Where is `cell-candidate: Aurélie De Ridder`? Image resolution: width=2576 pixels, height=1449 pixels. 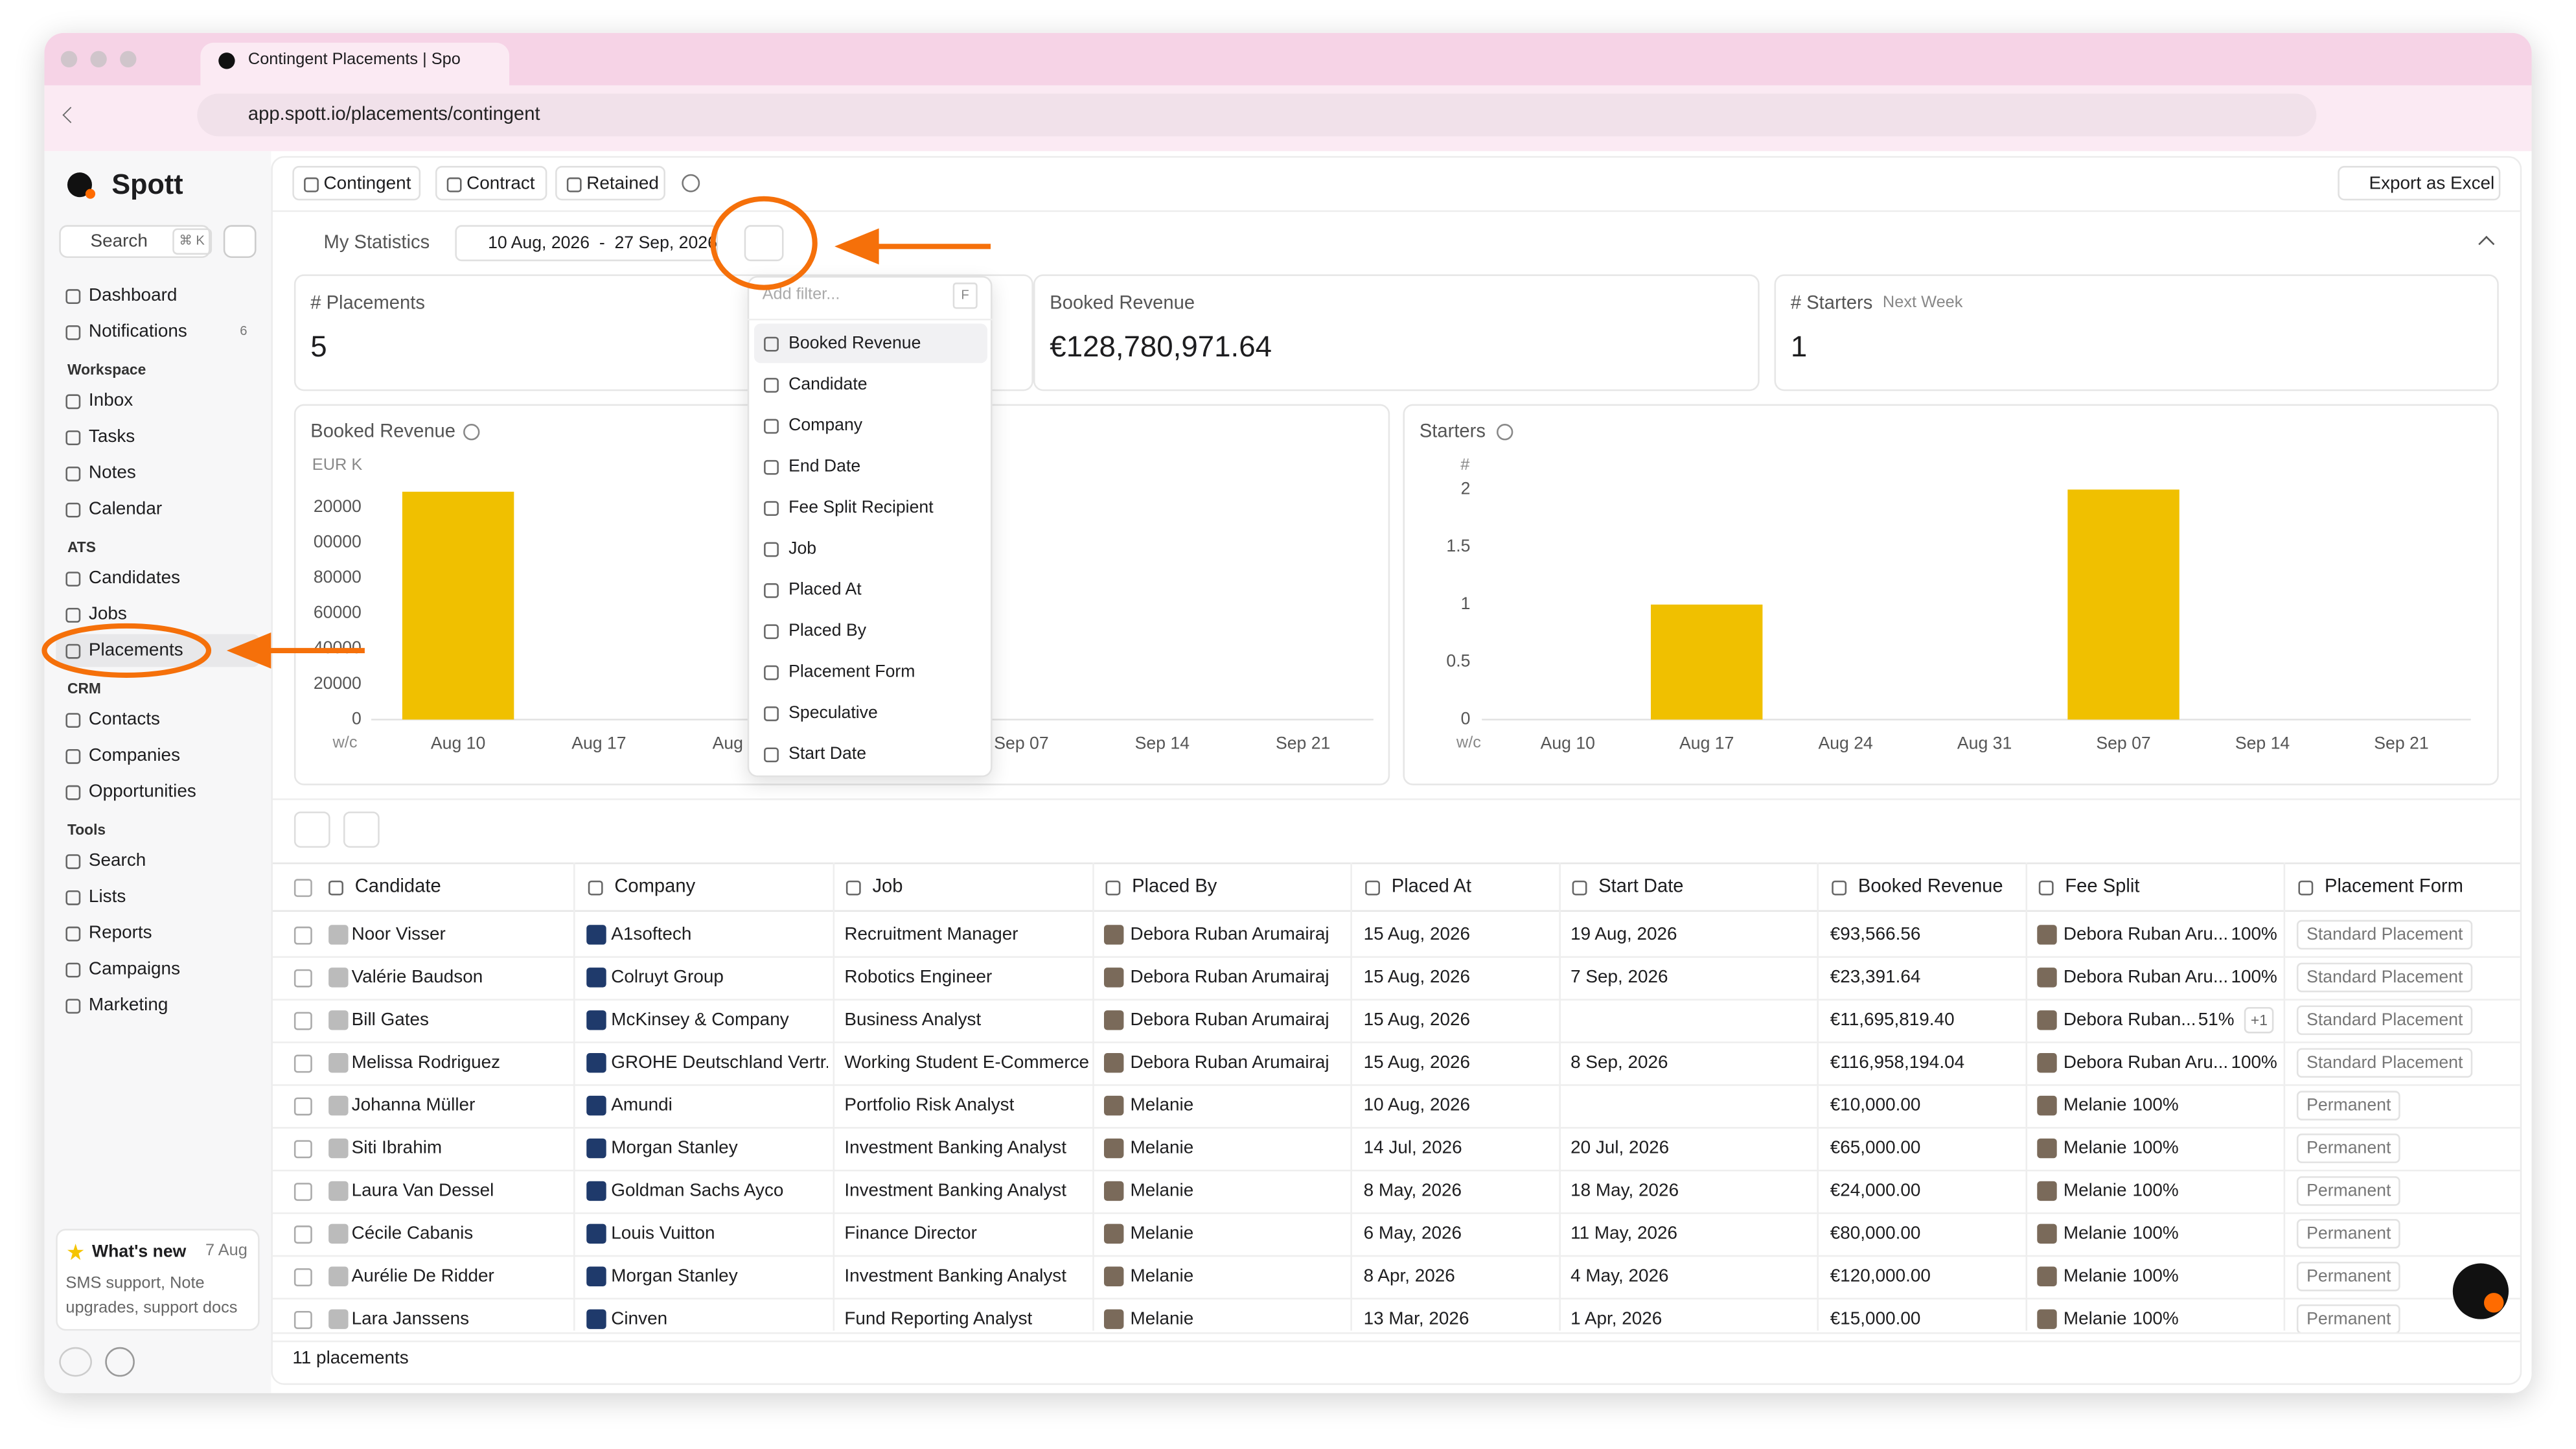 cell-candidate: Aurélie De Ridder is located at coordinates (422, 1276).